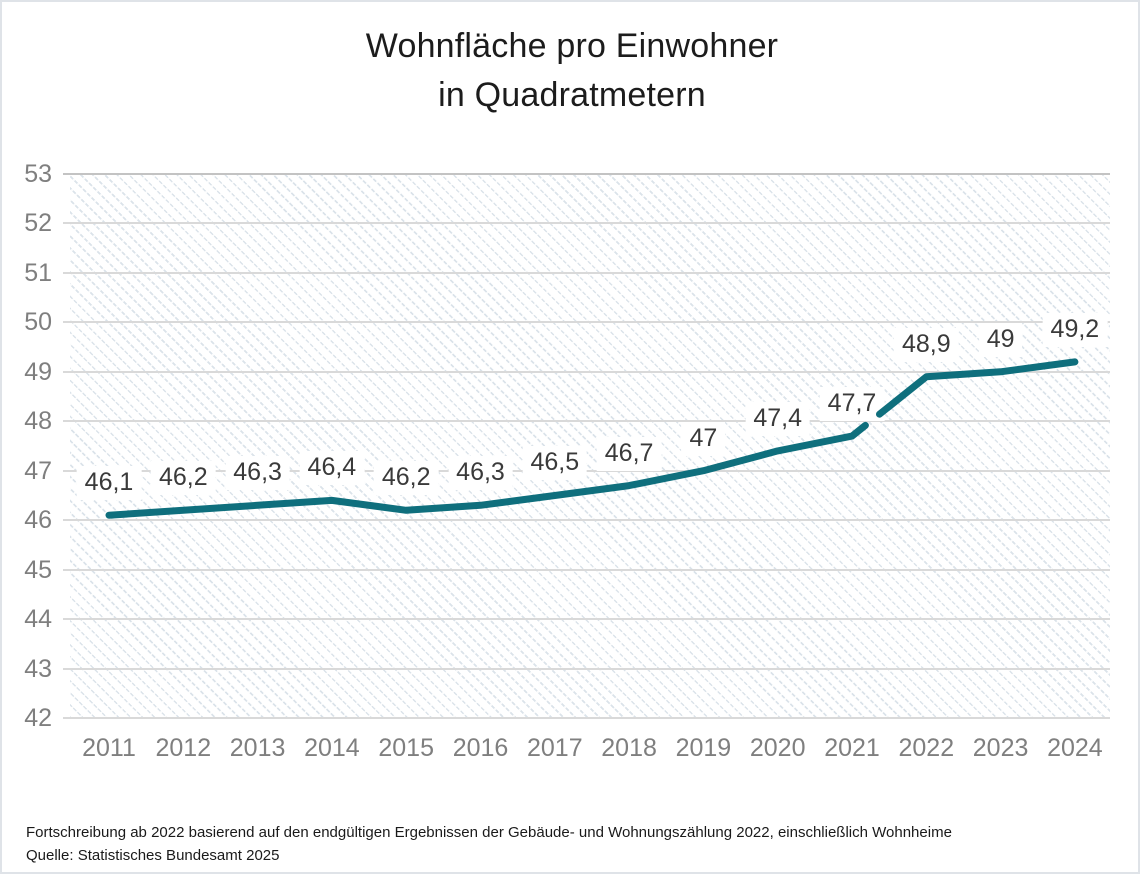 The image size is (1140, 874). I want to click on y-tick-label: 49, so click(38, 371).